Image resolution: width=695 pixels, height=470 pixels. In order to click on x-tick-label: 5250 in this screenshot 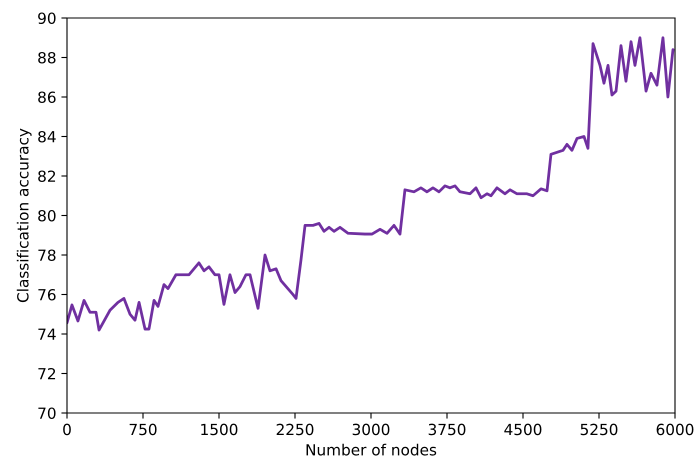, I will do `click(599, 430)`.